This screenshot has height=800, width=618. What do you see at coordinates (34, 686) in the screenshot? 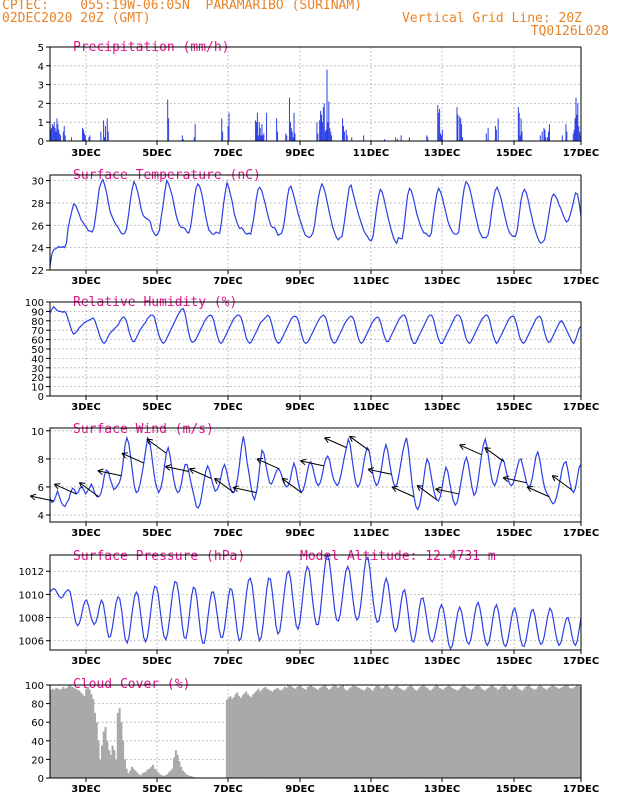
I see `cloud-ytick-label: 100` at bounding box center [34, 686].